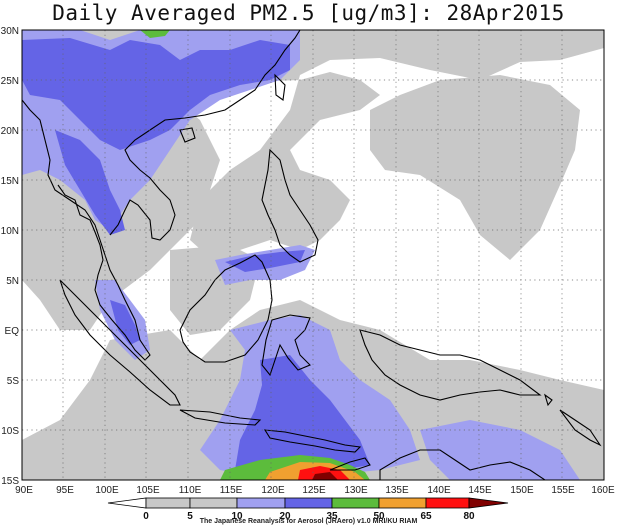 The width and height of the screenshot is (617, 529). What do you see at coordinates (488, 503) in the screenshot?
I see `colorbar-arrow-high` at bounding box center [488, 503].